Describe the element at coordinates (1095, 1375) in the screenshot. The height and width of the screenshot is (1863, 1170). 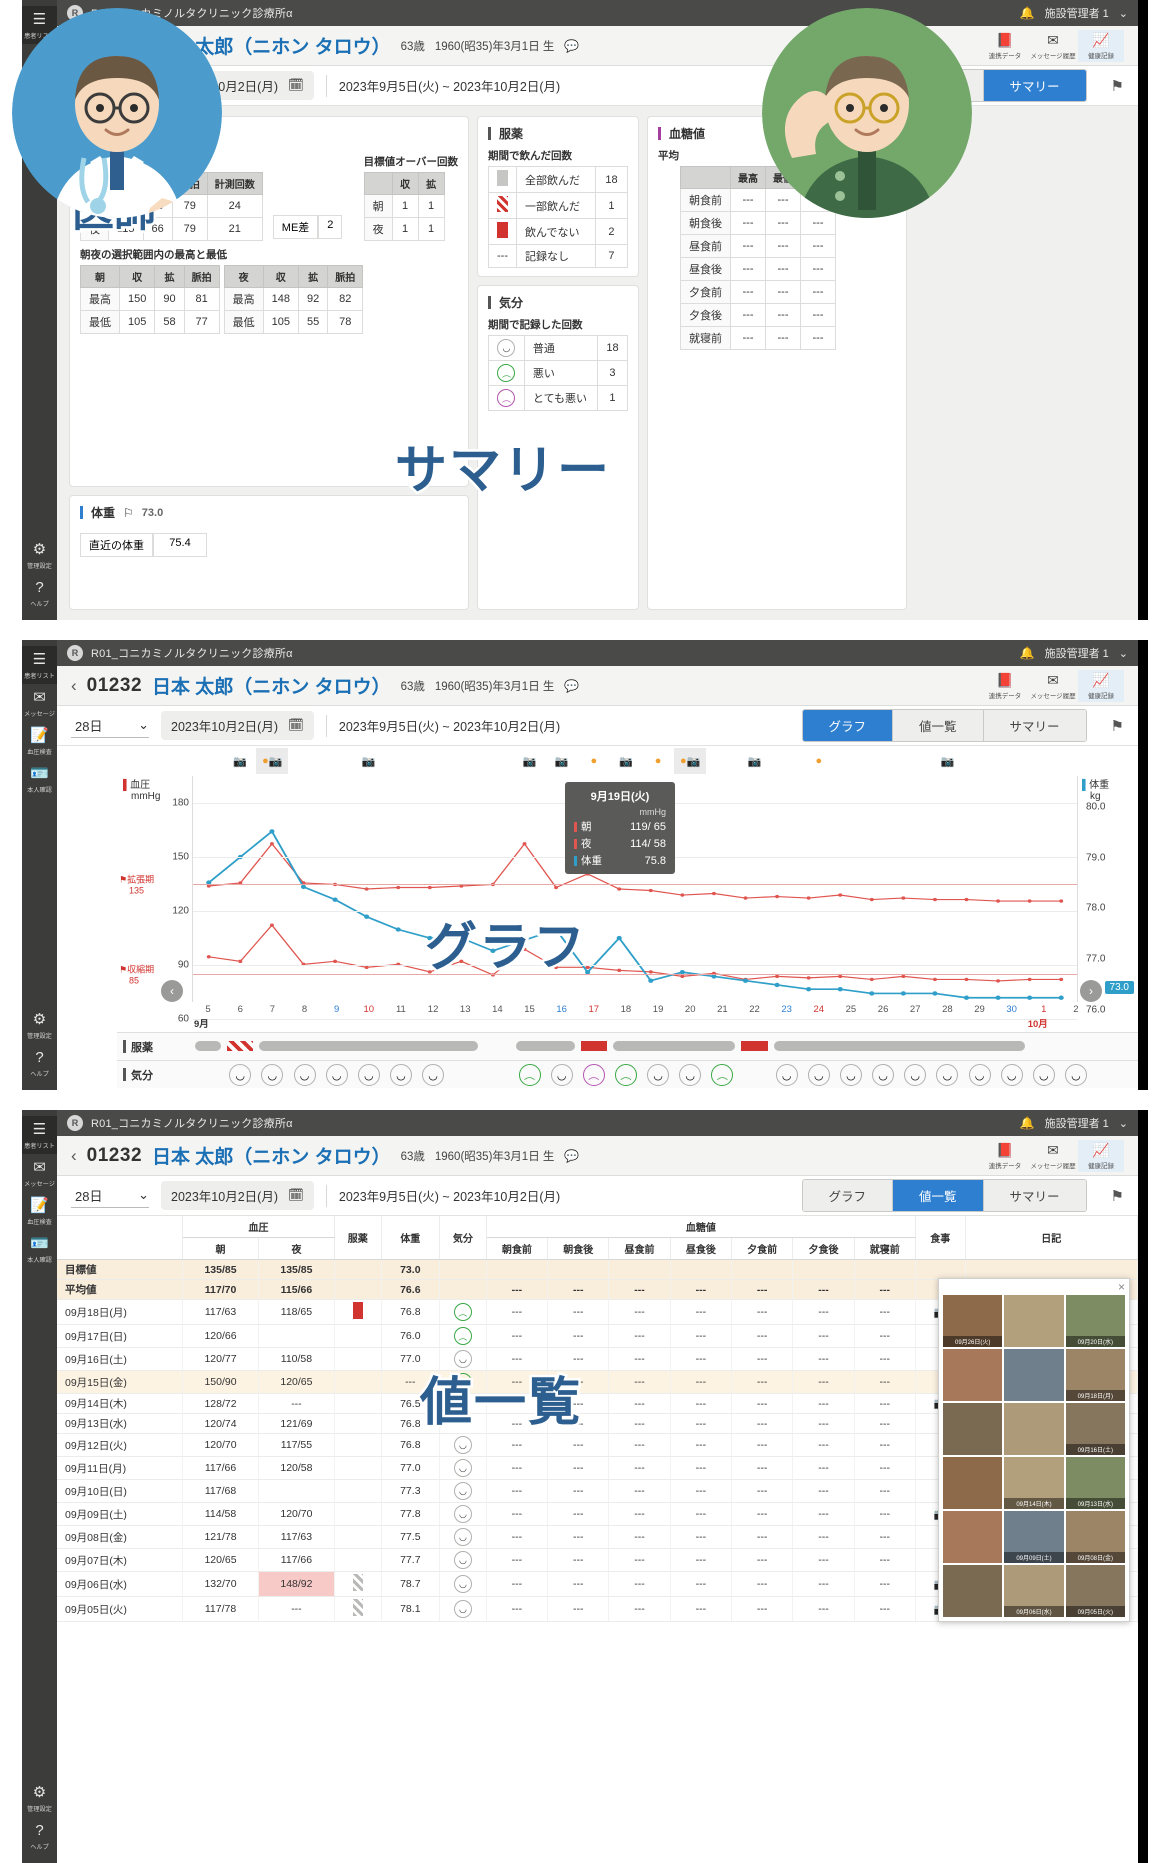
I see `photo-thumbnail: 09月18日(月)` at that location.